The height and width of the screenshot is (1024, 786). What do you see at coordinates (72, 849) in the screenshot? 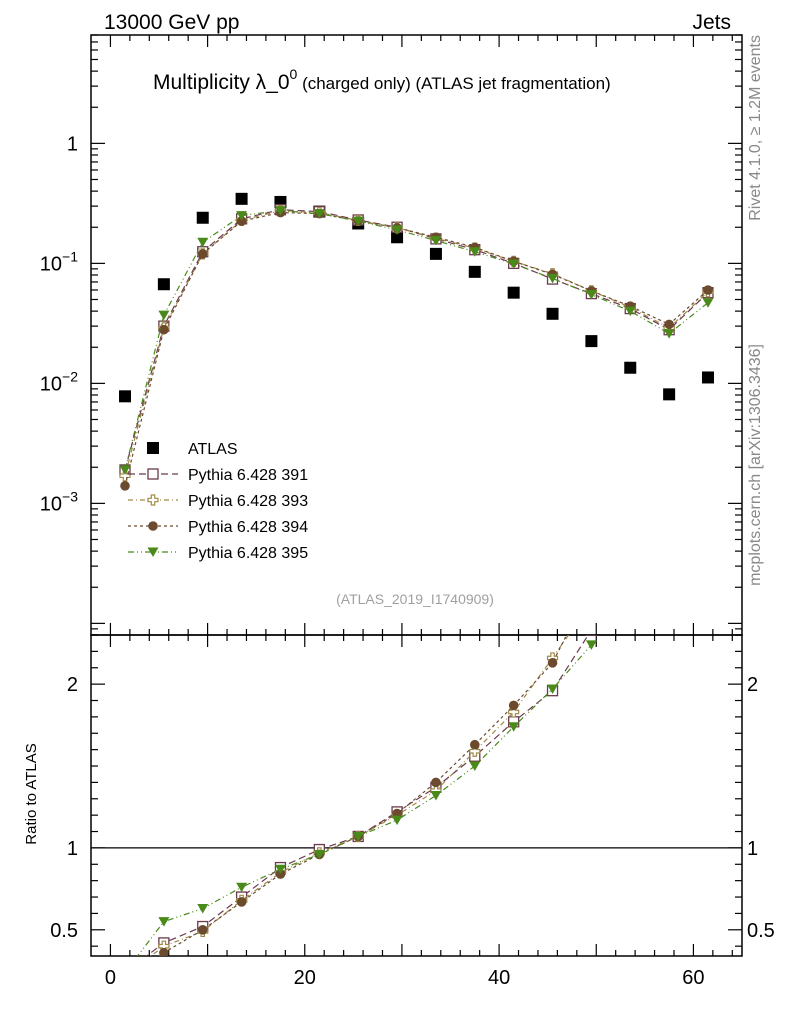
I see `ratio-y-tick-label: 1` at bounding box center [72, 849].